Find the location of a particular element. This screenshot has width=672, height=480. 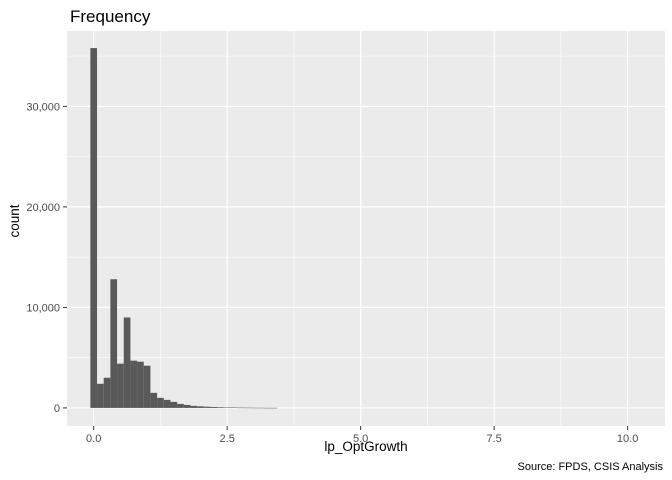

x-tick-label: 0.0 is located at coordinates (93, 439).